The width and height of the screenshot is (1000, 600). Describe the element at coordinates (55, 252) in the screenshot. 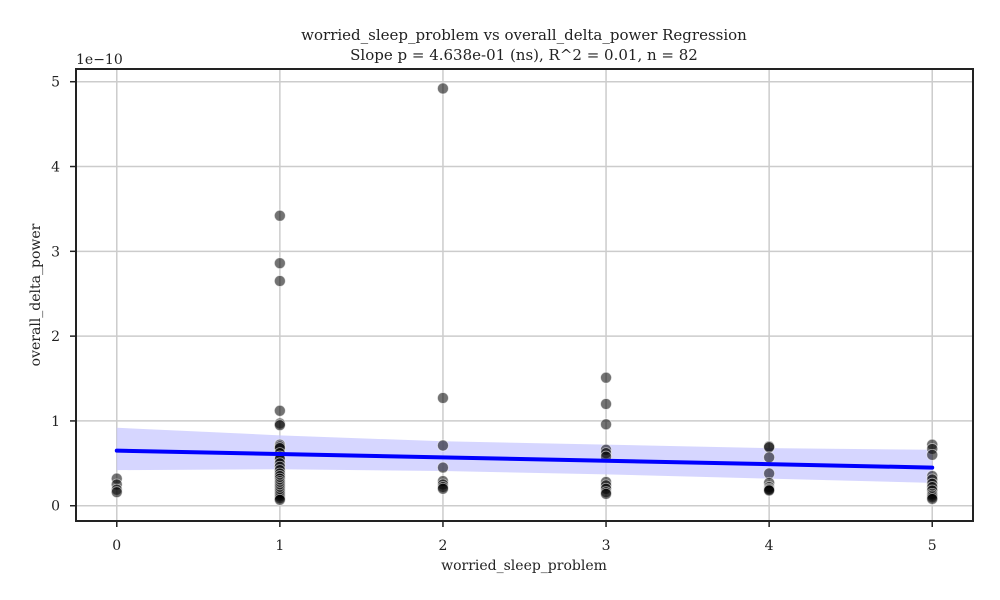

I see `y-tick-label-3: 3` at that location.